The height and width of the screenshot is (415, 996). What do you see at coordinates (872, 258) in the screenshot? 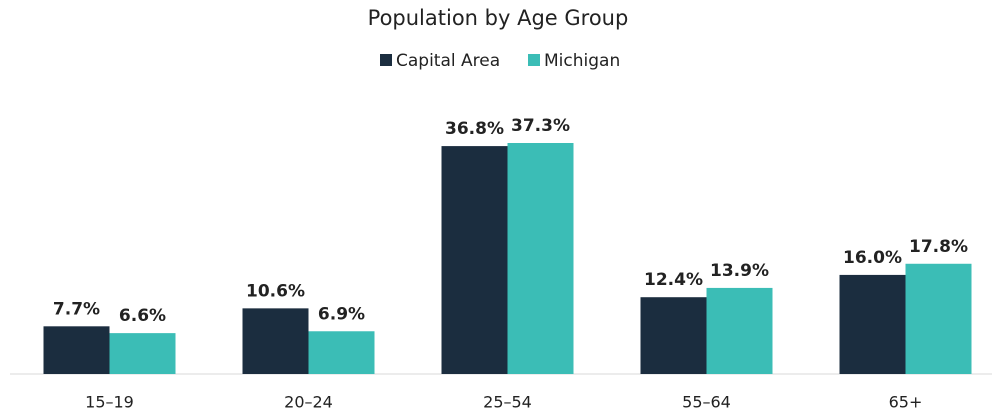
I see `value-label: 16.0%` at bounding box center [872, 258].